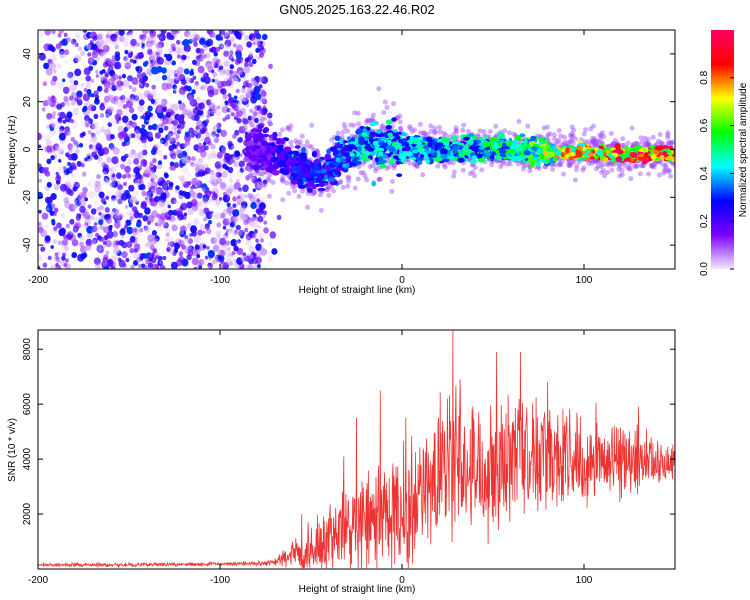  What do you see at coordinates (327, 156) in the screenshot?
I see `ridge-point` at bounding box center [327, 156].